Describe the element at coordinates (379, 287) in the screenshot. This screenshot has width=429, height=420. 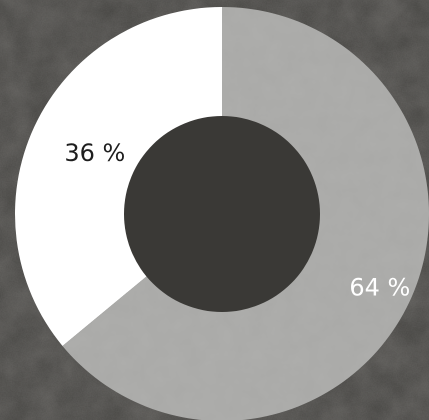
I see `slice-label-2: 64 %` at that location.